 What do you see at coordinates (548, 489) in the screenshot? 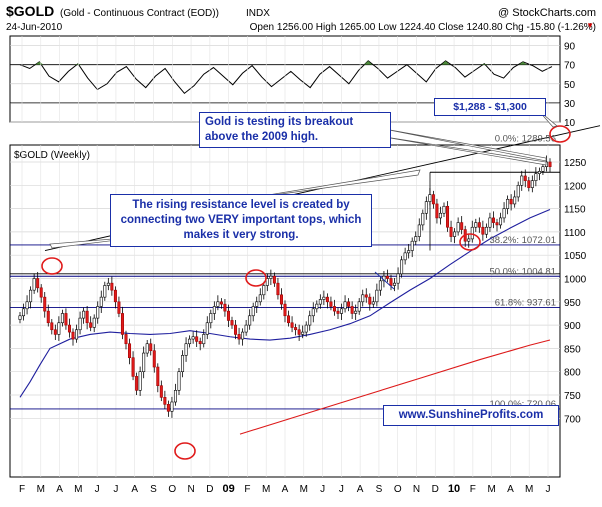
I see `time-axis-label: J` at bounding box center [548, 489].